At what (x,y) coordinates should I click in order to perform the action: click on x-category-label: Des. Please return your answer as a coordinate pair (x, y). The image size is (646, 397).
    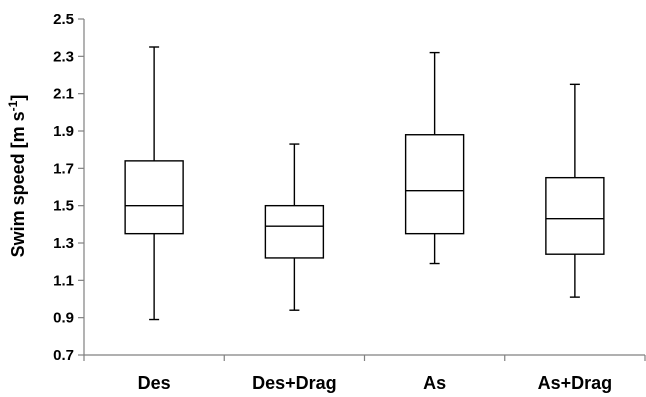
    Looking at the image, I should click on (154, 383).